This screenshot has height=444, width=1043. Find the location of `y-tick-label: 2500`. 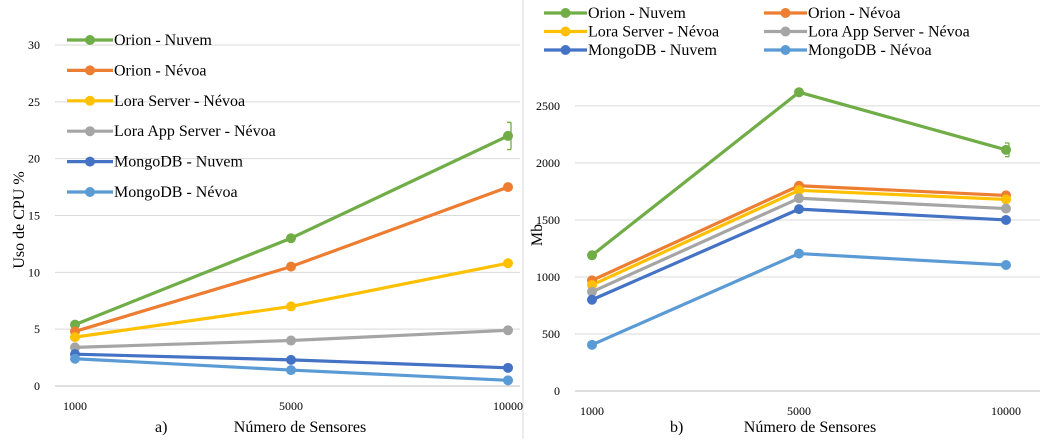

y-tick-label: 2500 is located at coordinates (548, 106).